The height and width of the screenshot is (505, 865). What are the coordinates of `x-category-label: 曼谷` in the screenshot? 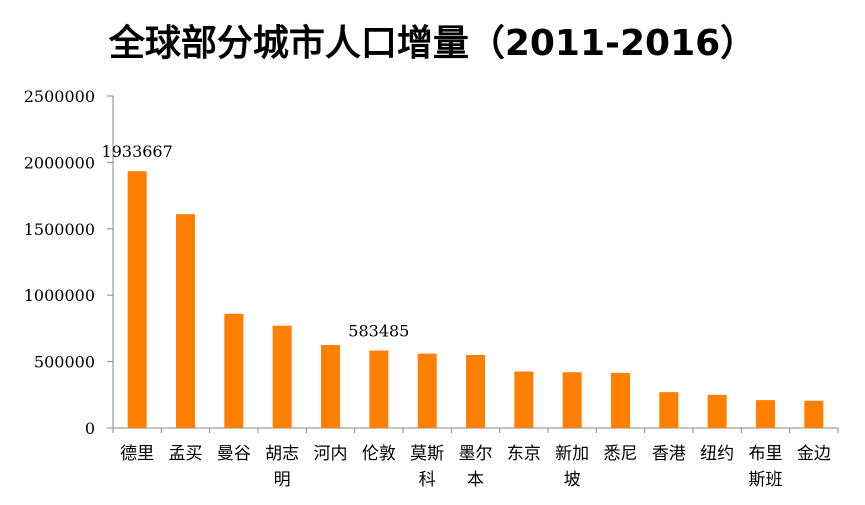 It's located at (234, 454).